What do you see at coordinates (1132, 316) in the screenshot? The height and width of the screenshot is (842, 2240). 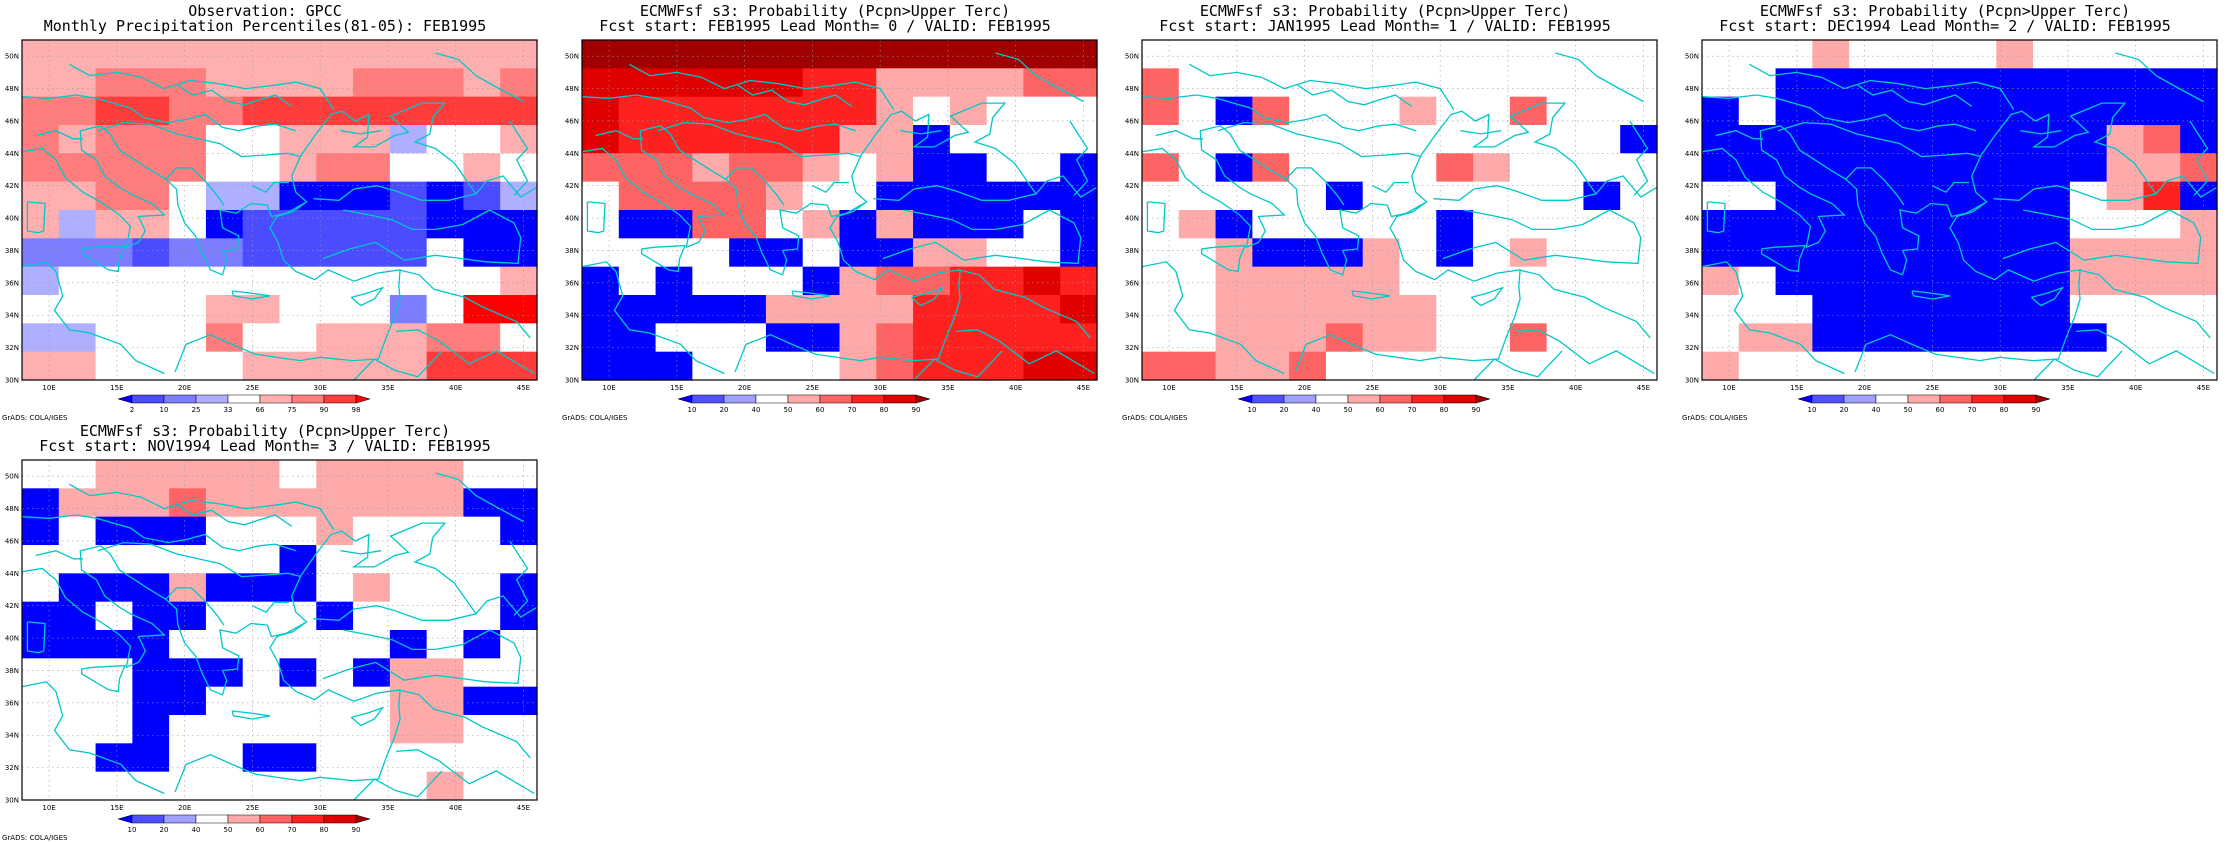 I see `latitude-tick-label: 34N` at bounding box center [1132, 316].